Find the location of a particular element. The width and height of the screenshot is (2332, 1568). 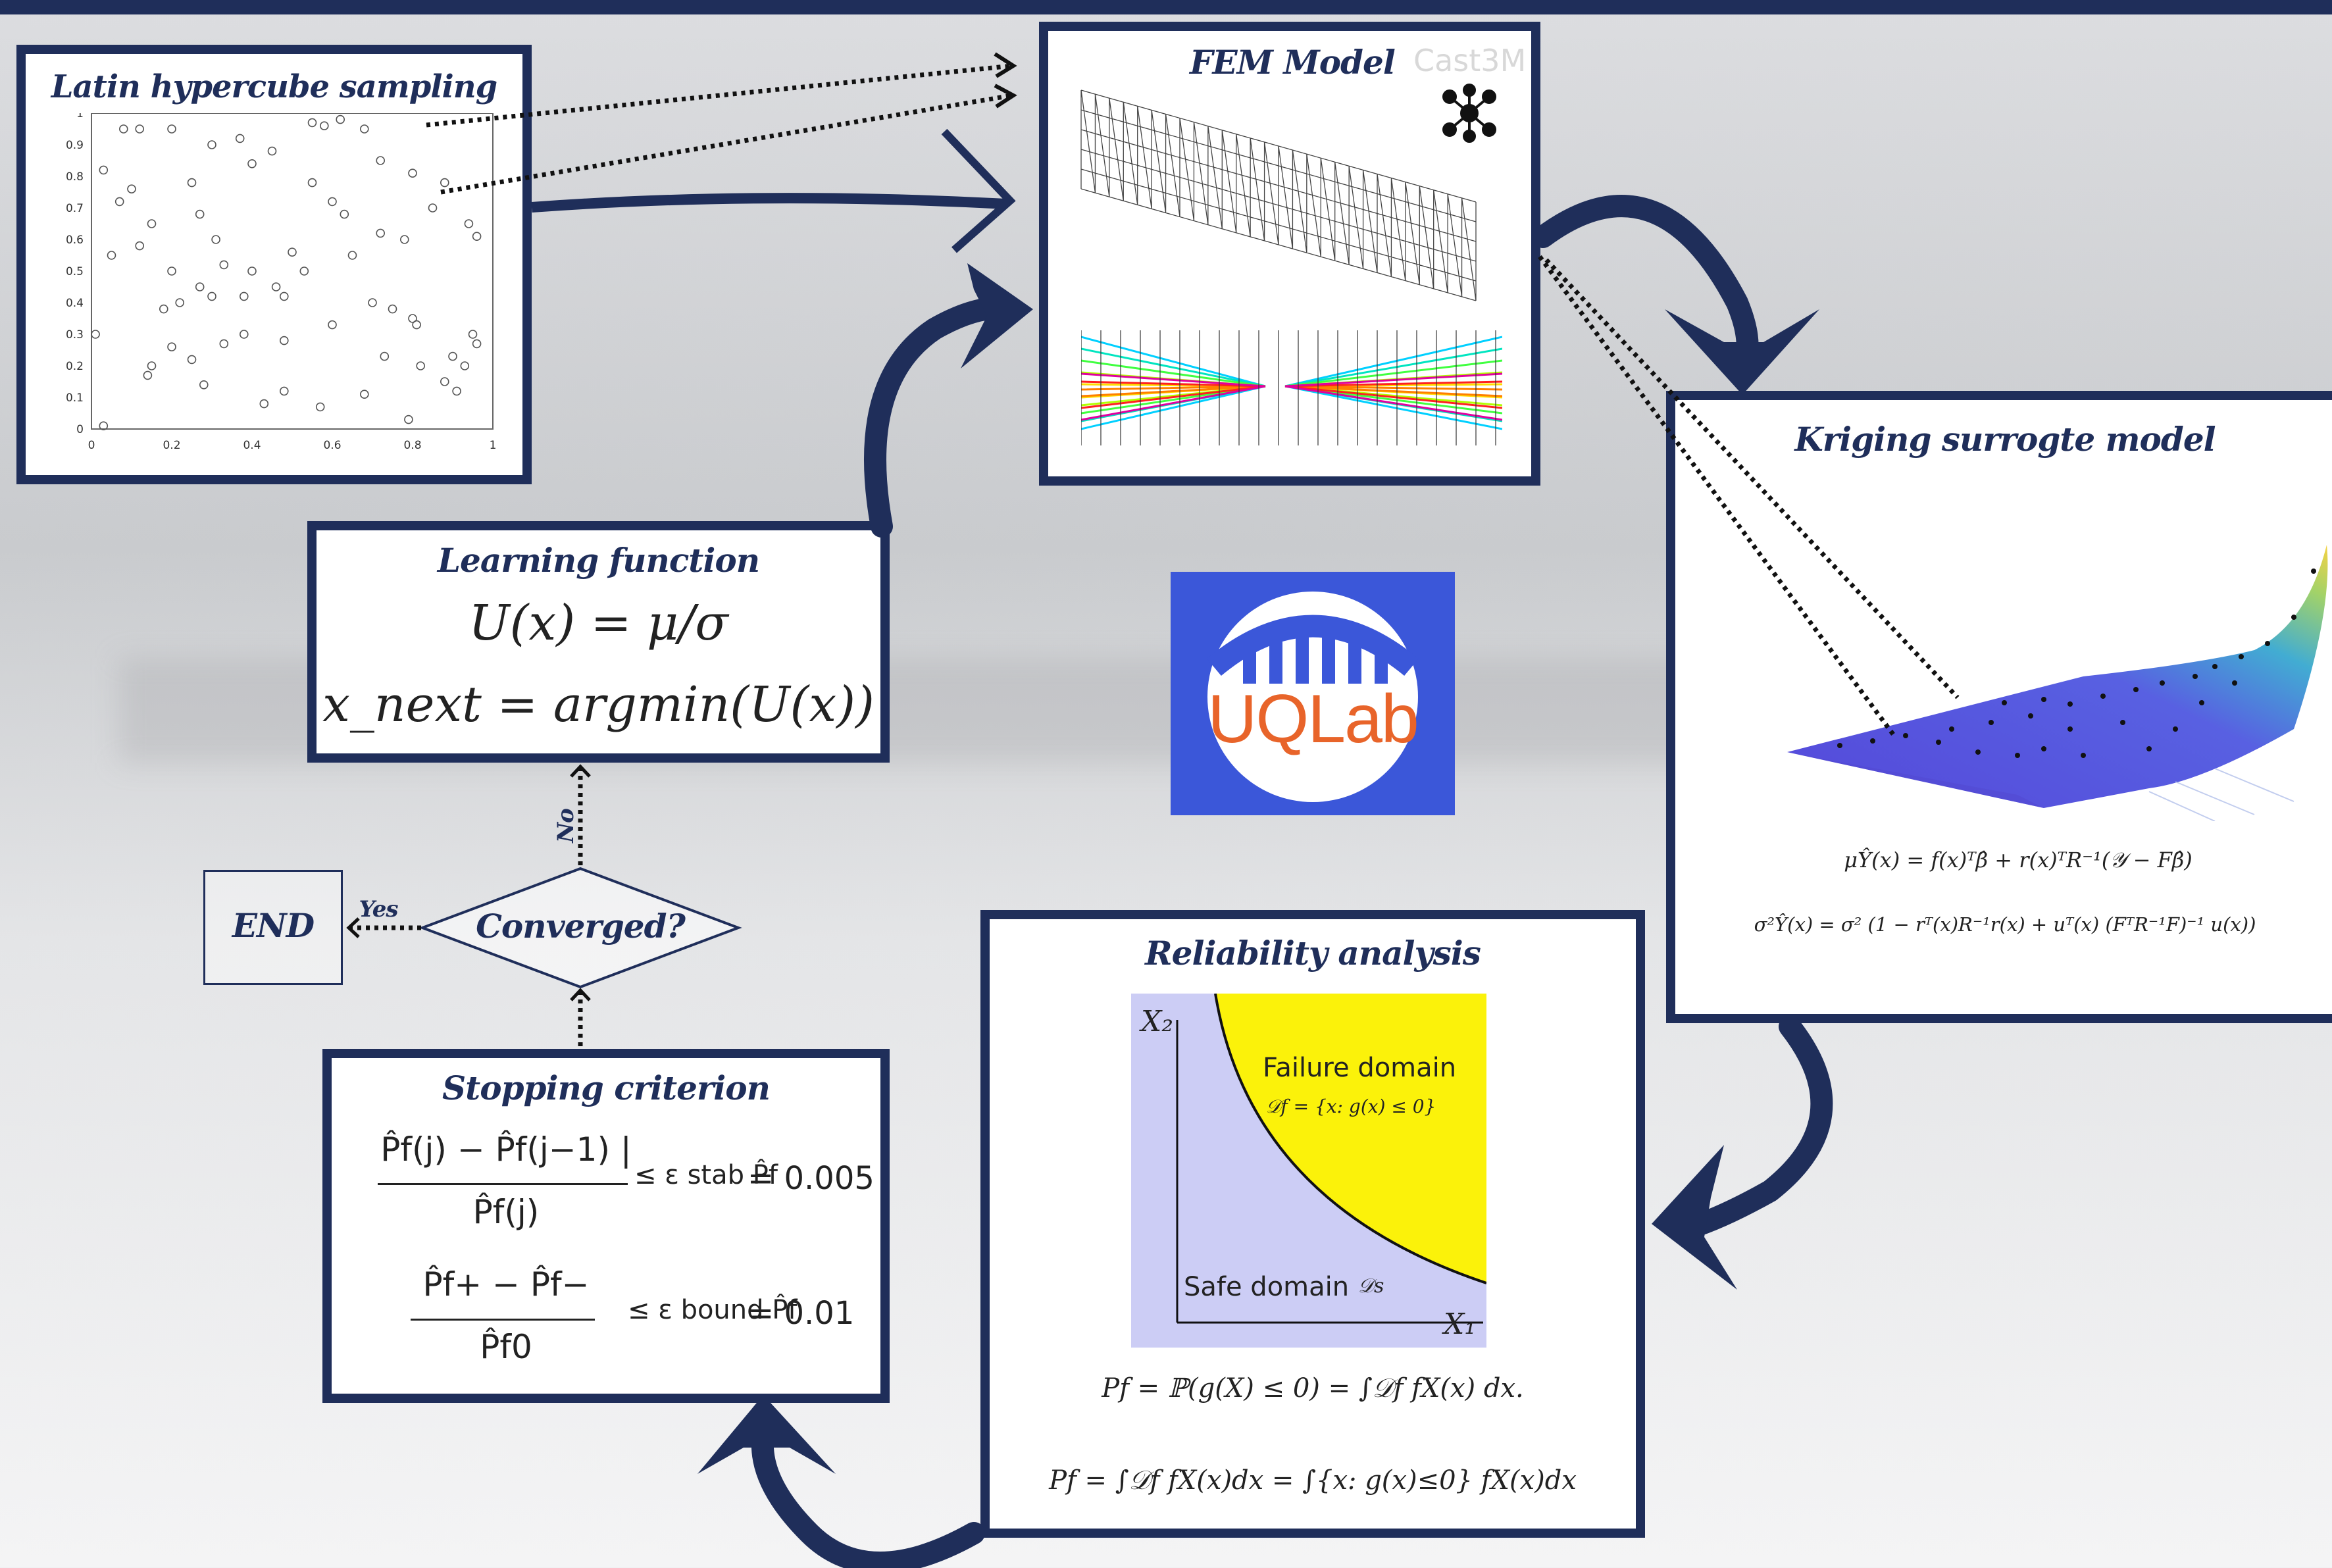

lhs-x-tick-label: 0.8 is located at coordinates (412, 445).